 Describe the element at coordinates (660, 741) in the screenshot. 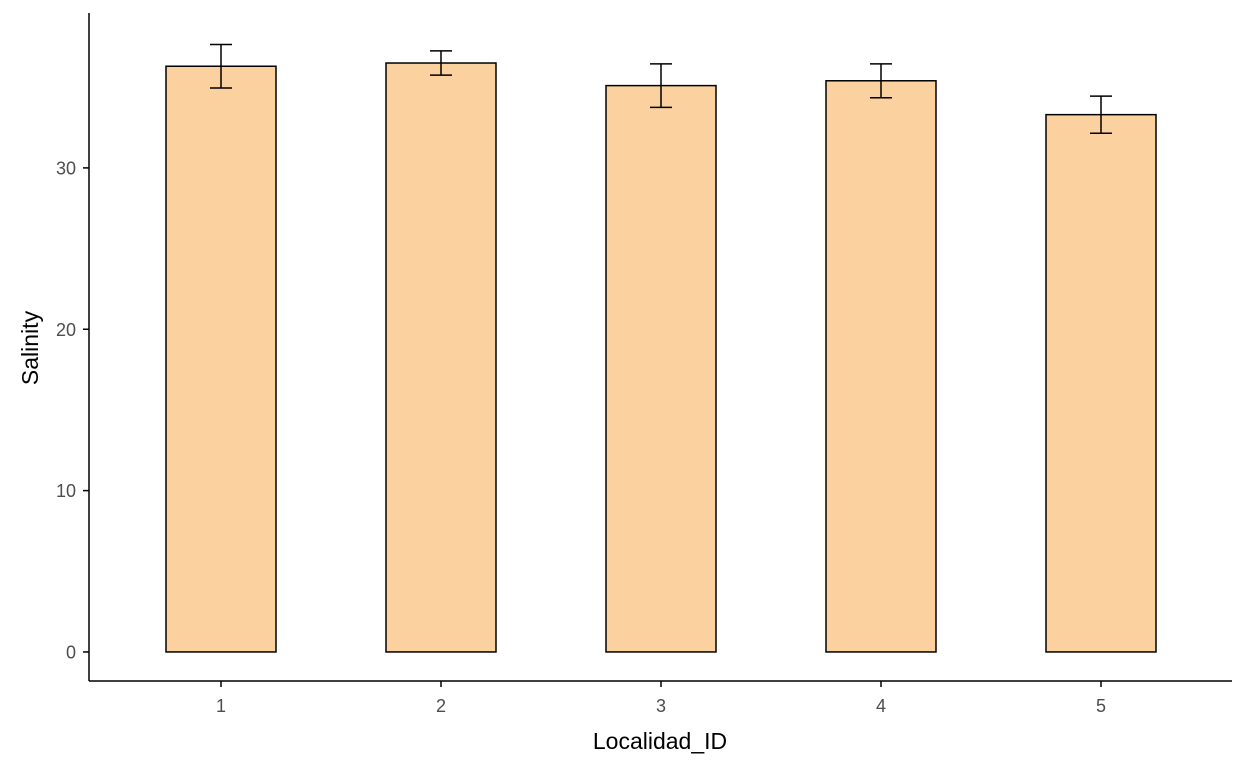

I see `x-axis-title: Localidad_ID` at that location.